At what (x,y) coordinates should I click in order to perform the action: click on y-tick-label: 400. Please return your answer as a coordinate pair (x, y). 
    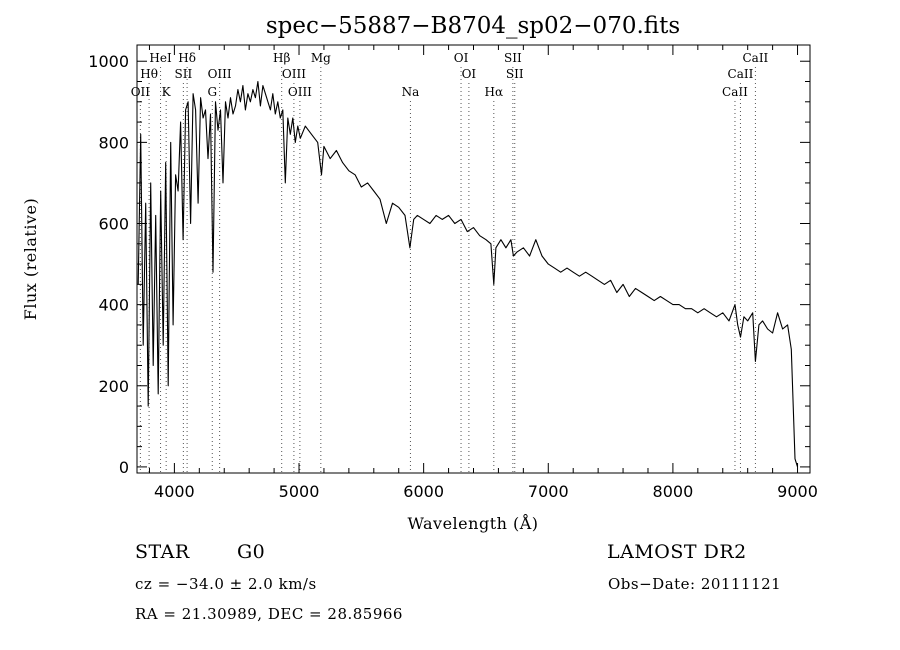
    Looking at the image, I should click on (113, 305).